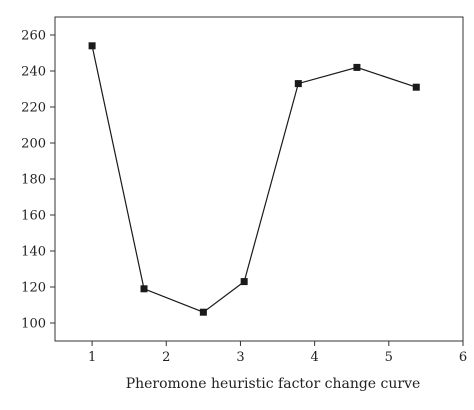 The height and width of the screenshot is (410, 474). What do you see at coordinates (389, 357) in the screenshot?
I see `x-tick-label: 5` at bounding box center [389, 357].